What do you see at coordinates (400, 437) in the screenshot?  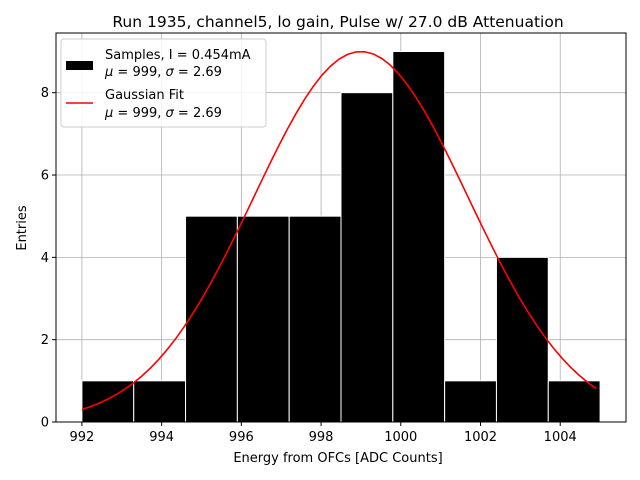 I see `x-tick-label: 1000` at bounding box center [400, 437].